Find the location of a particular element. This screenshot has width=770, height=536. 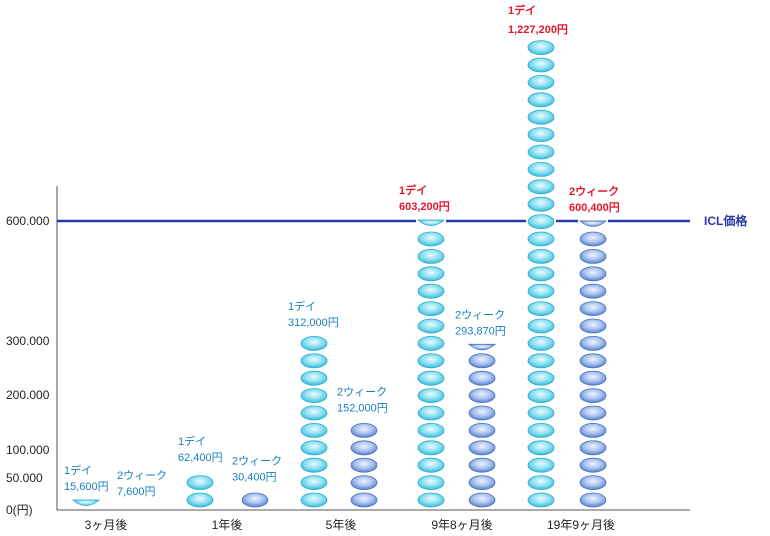

y-tick-label: 600.000 is located at coordinates (28, 221).